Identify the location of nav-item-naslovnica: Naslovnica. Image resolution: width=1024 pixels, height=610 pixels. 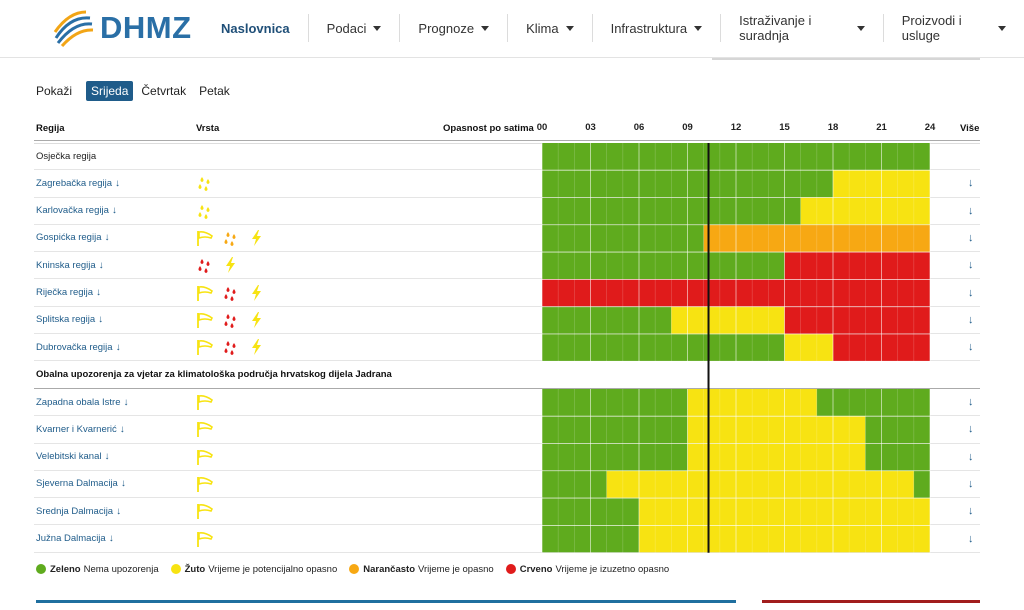
(254, 28).